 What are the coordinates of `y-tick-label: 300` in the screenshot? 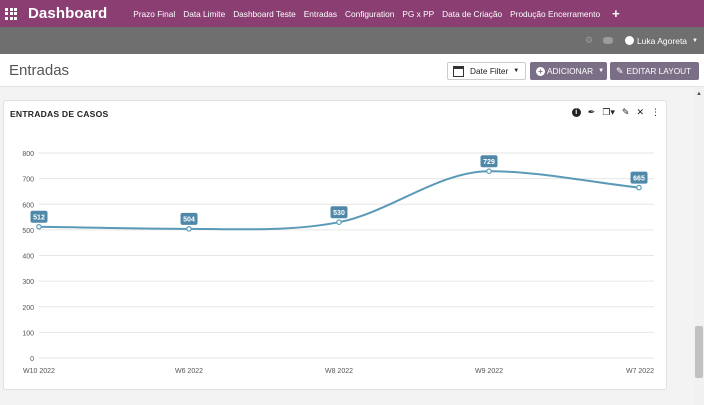 It's located at (28, 282).